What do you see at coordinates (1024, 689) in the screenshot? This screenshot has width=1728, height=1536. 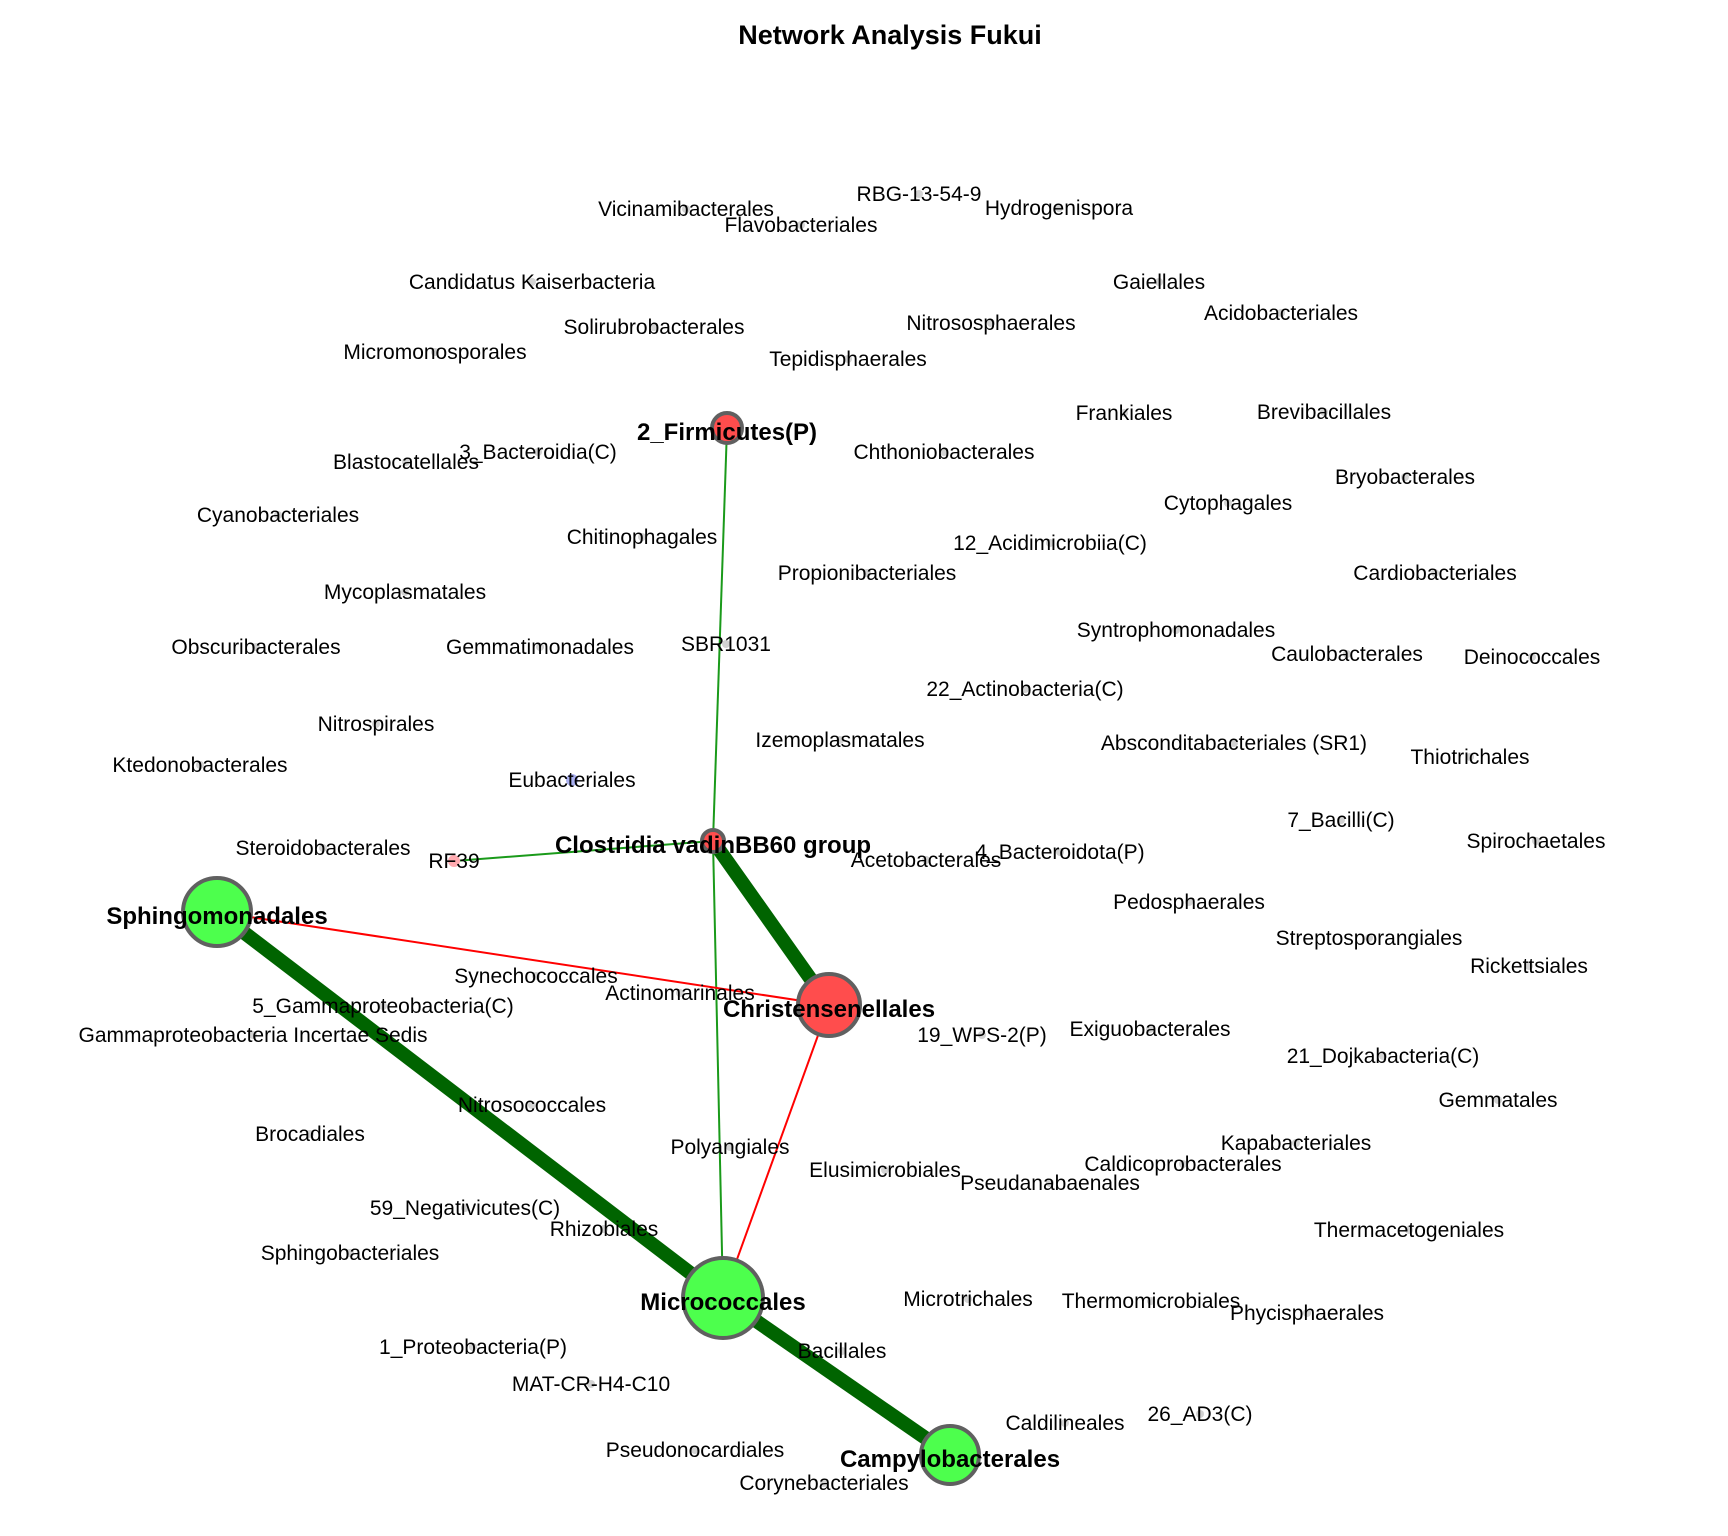 I see `label-22-actinobacteria-c: 22_Actinobacteria(C)` at bounding box center [1024, 689].